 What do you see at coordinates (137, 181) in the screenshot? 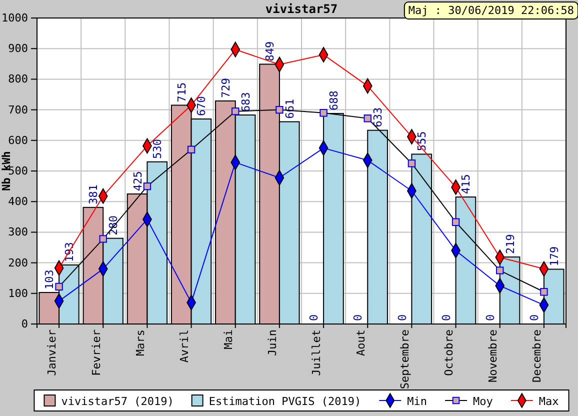
I see `data-label: 425` at bounding box center [137, 181].